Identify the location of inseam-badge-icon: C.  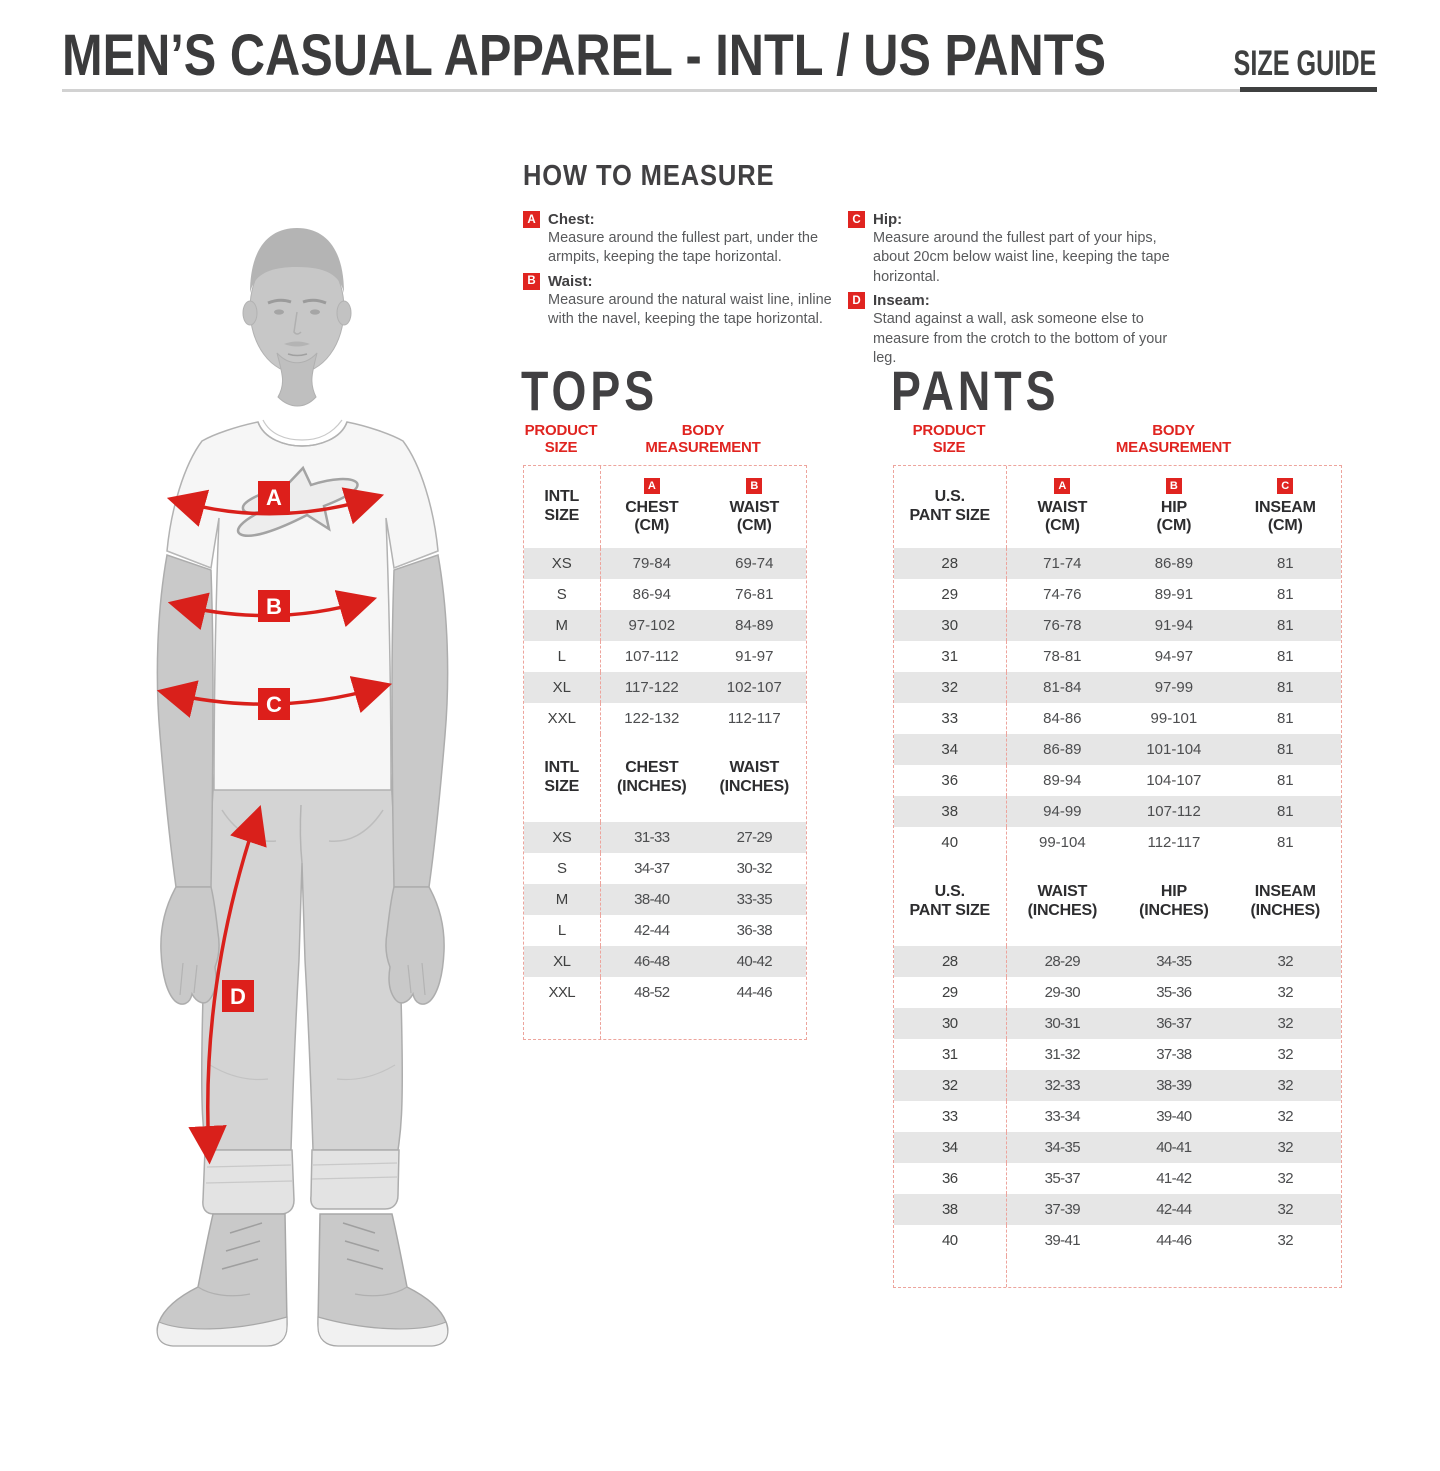
(1285, 485).